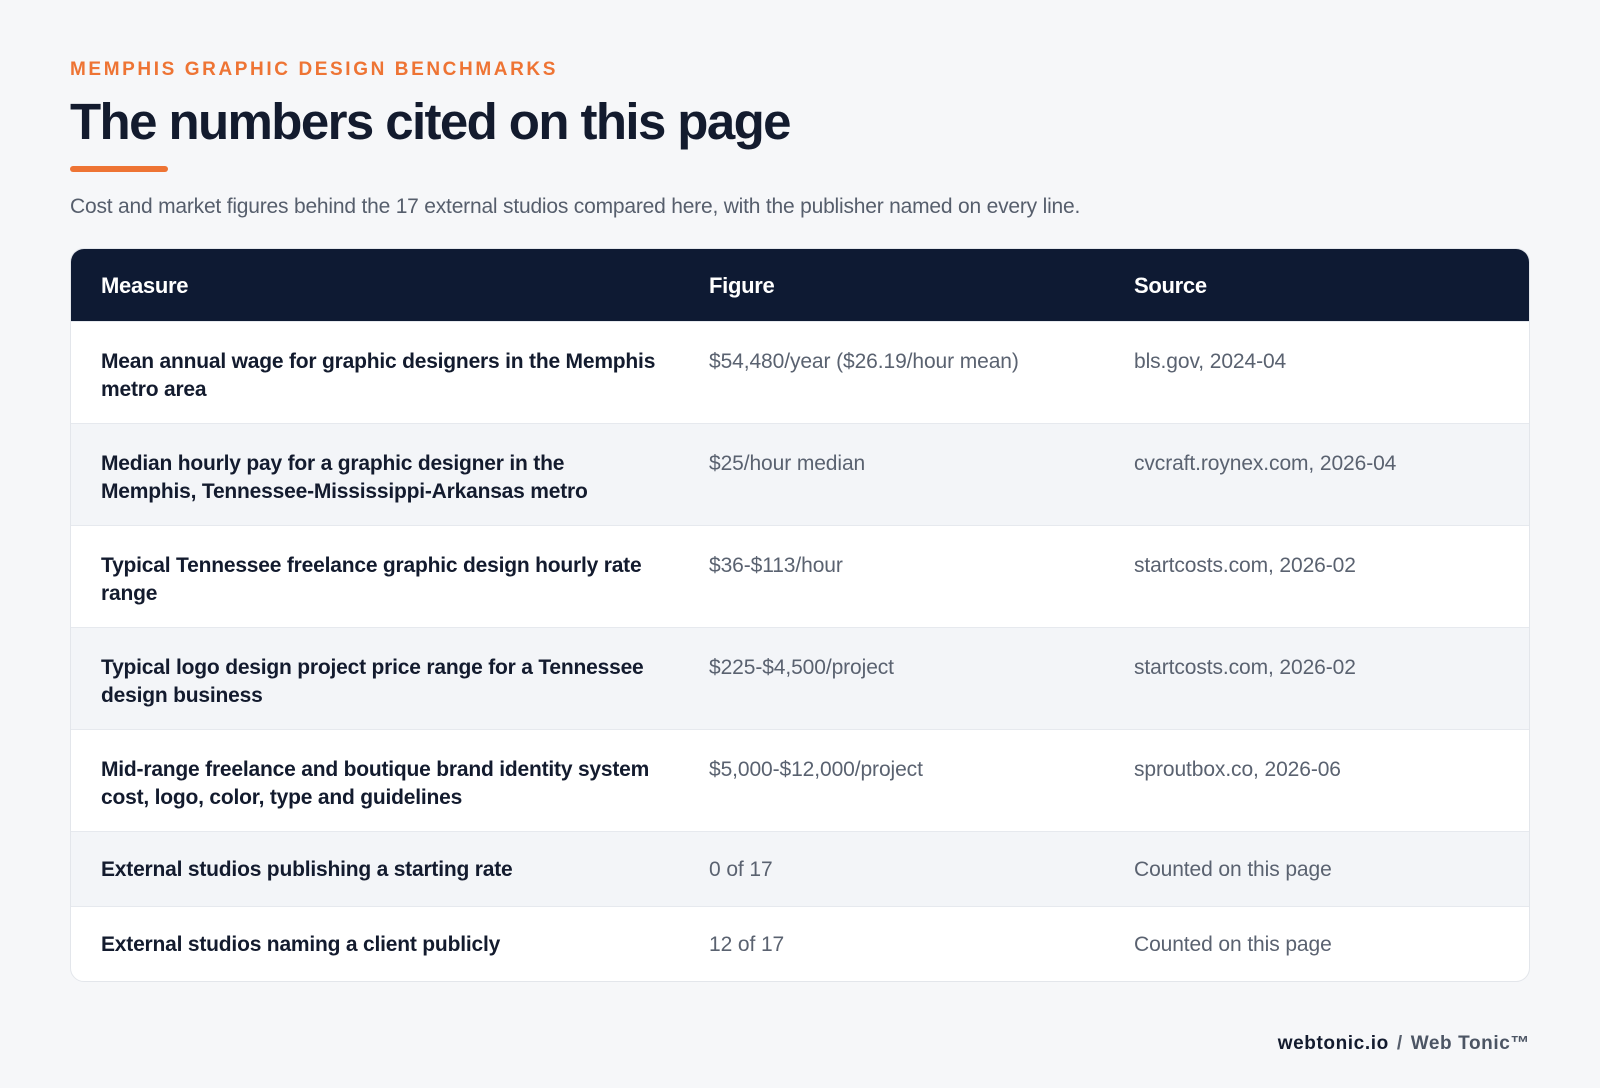 Image resolution: width=1600 pixels, height=1088 pixels. What do you see at coordinates (801, 667) in the screenshot?
I see `figure-cell: $225-$4,500/project` at bounding box center [801, 667].